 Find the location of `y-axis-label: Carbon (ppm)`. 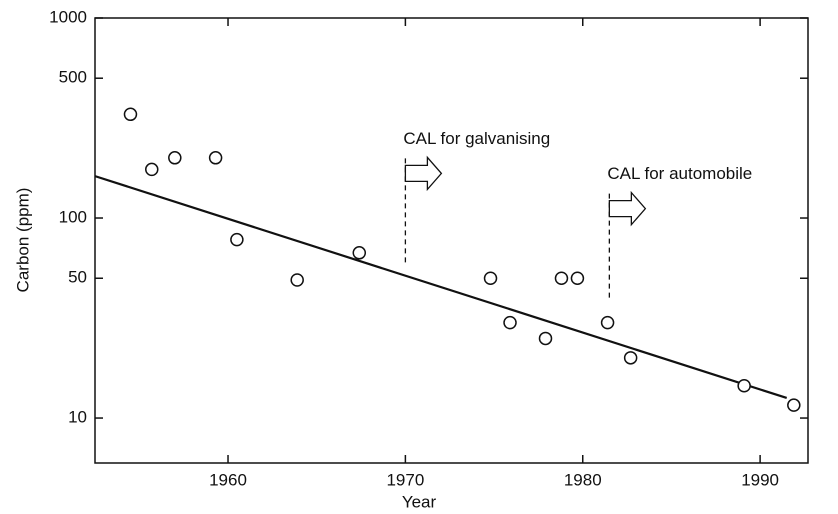

y-axis-label: Carbon (ppm) is located at coordinates (22, 240).